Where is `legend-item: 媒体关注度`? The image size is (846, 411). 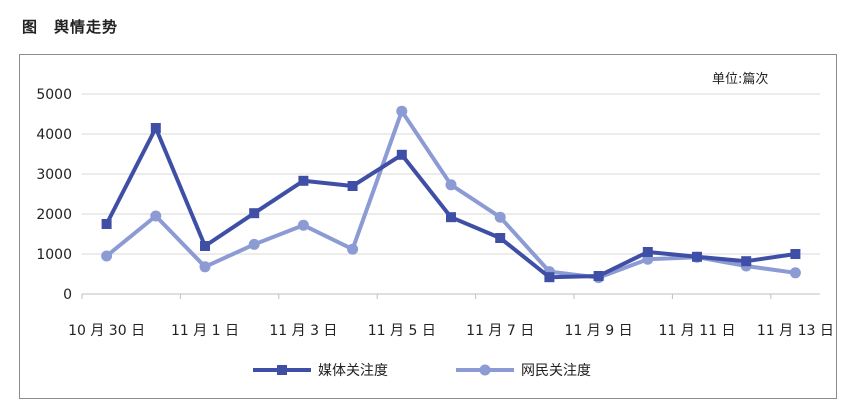
legend-item: 媒体关注度 is located at coordinates (320, 371).